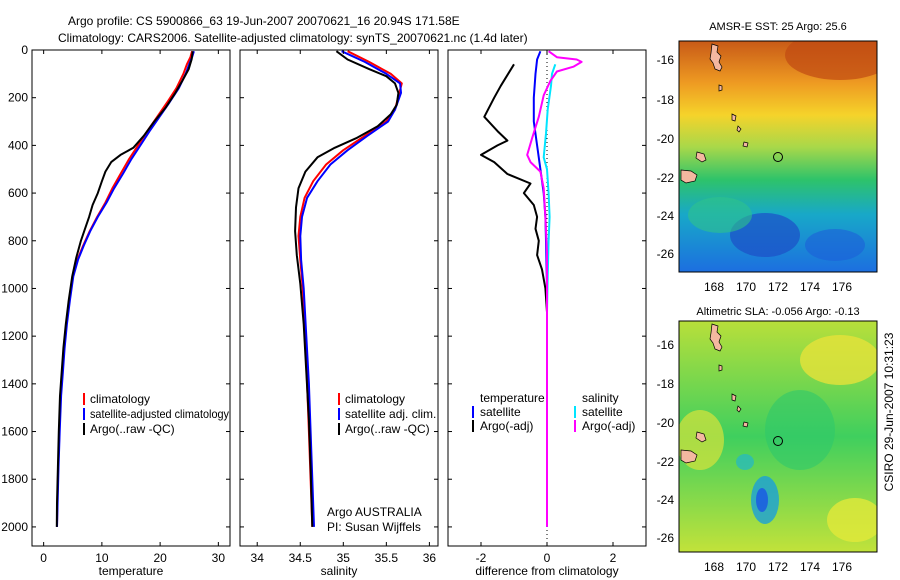  What do you see at coordinates (778, 567) in the screenshot?
I see `sla-xtick-2: 172` at bounding box center [778, 567].